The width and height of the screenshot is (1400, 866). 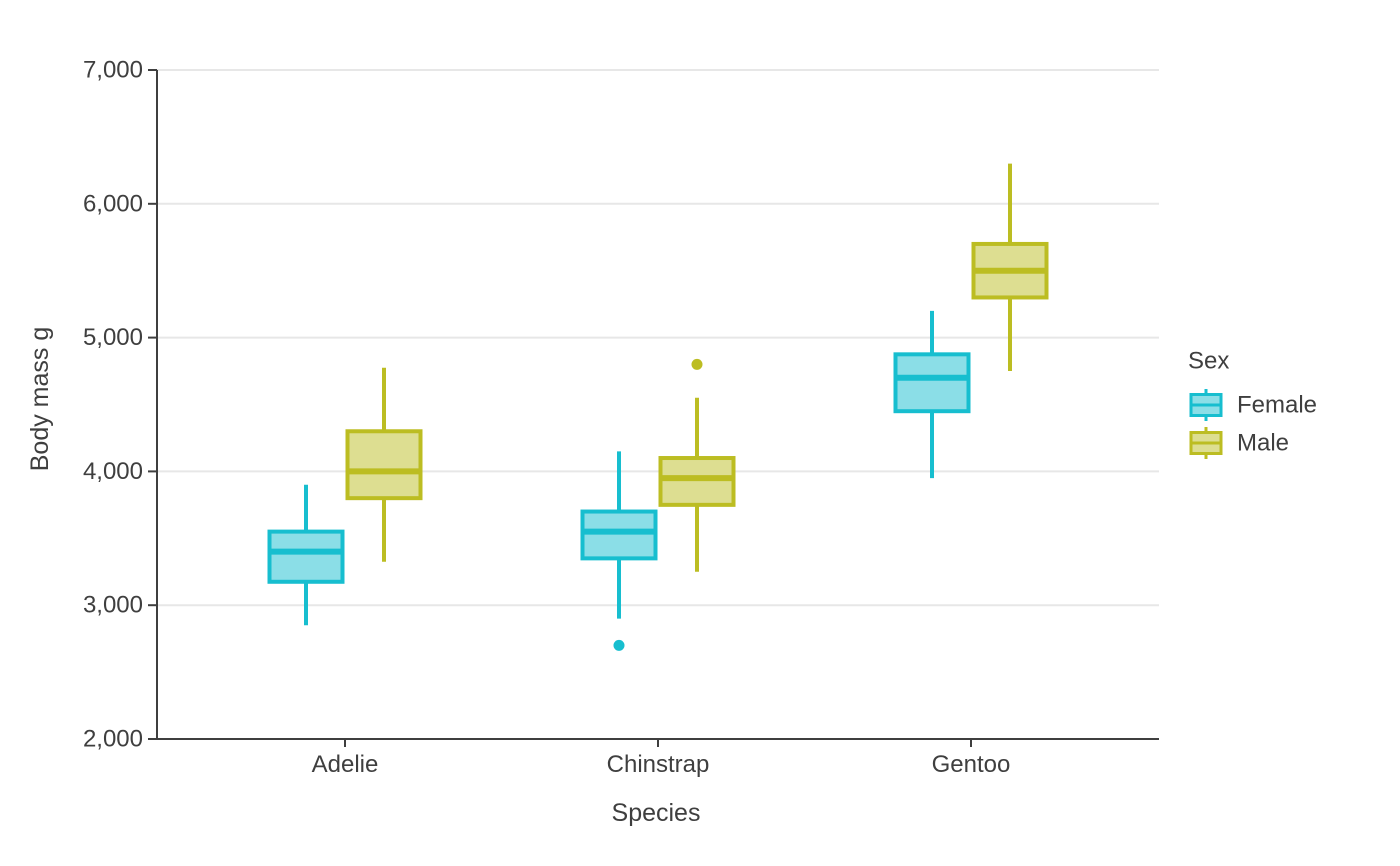 What do you see at coordinates (113, 337) in the screenshot?
I see `y-tick-label: 5,000` at bounding box center [113, 337].